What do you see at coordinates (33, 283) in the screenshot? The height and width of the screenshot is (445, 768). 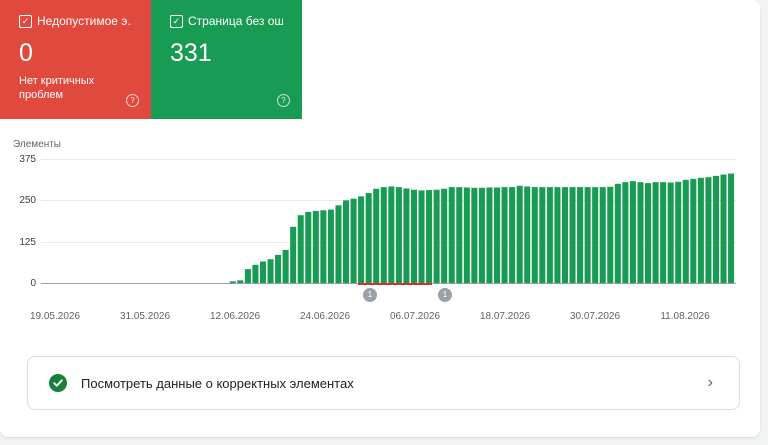 I see `y-tick: 0` at bounding box center [33, 283].